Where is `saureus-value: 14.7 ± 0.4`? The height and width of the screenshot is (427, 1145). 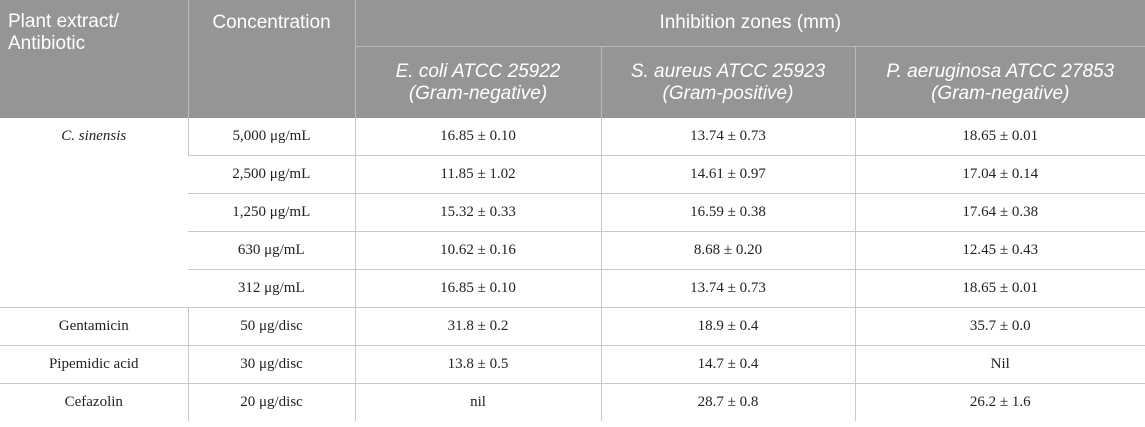 saureus-value: 14.7 ± 0.4 is located at coordinates (727, 364).